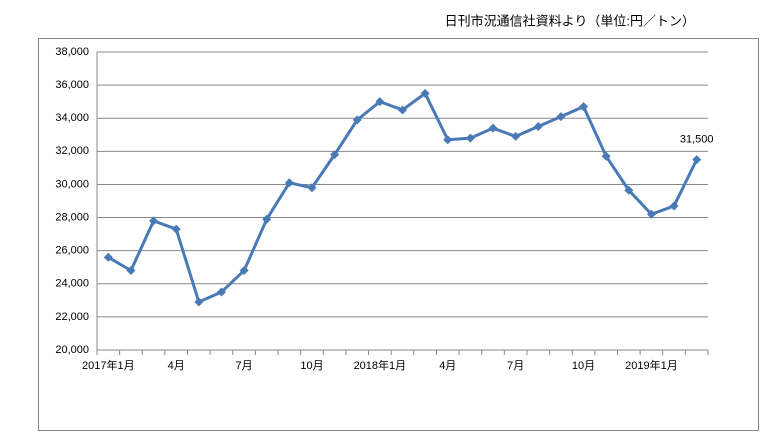  Describe the element at coordinates (108, 365) in the screenshot. I see `x-tick-label: 2017年1月` at that location.